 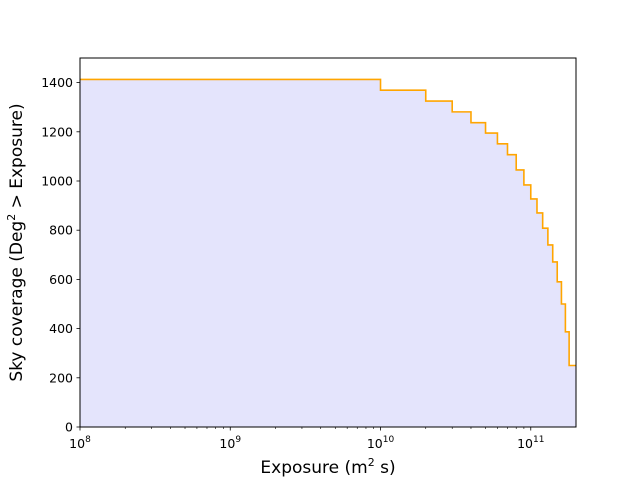 What do you see at coordinates (16, 242) in the screenshot?
I see `y-axis-label: Sky coverage (Deg2 > Exposure)` at bounding box center [16, 242].